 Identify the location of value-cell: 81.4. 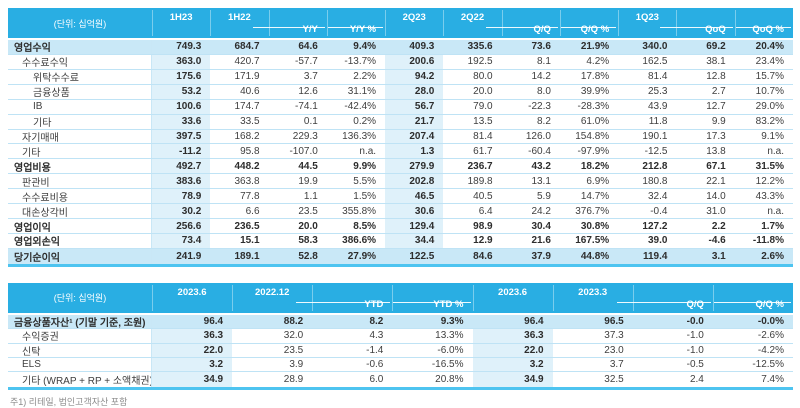
(483, 136).